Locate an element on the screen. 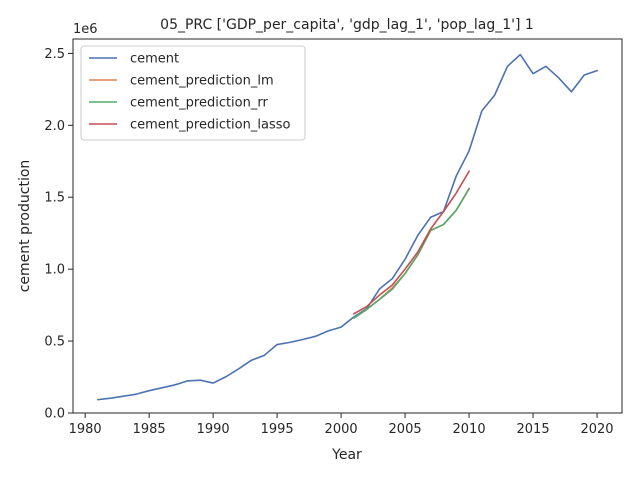 Image resolution: width=640 pixels, height=480 pixels. y-tick-label: 2.0 is located at coordinates (54, 126).